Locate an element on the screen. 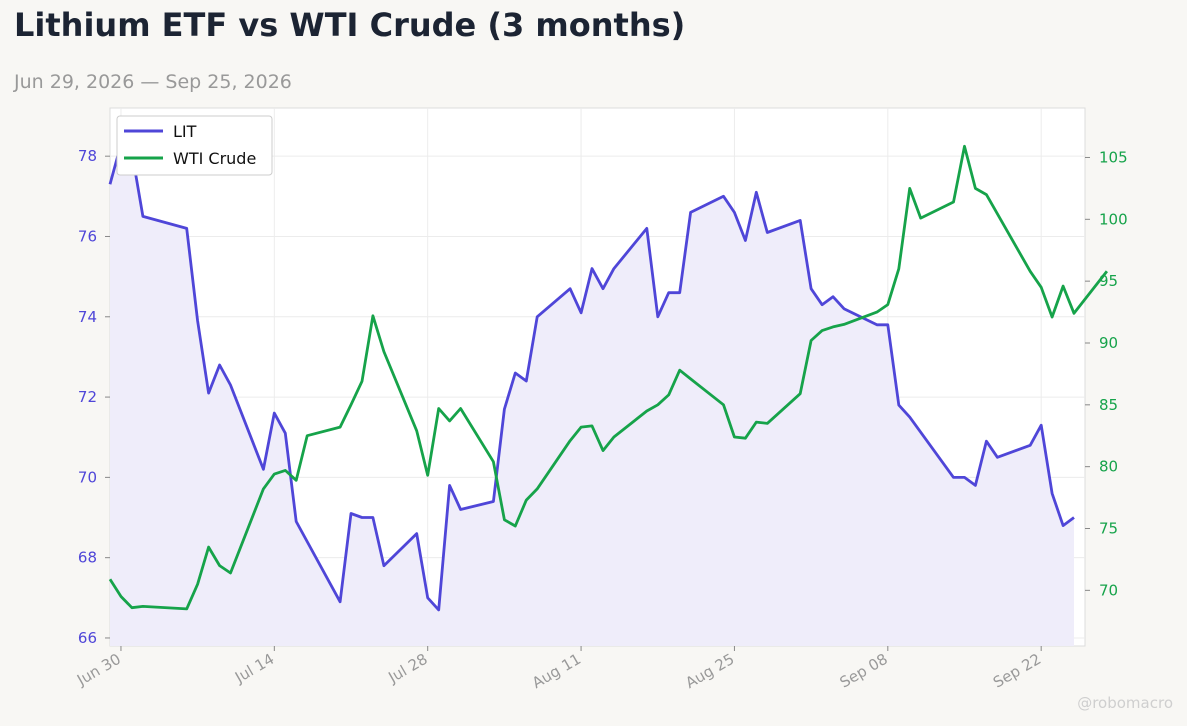 This screenshot has height=726, width=1187. legend: LIT WTI Crude is located at coordinates (194, 145).